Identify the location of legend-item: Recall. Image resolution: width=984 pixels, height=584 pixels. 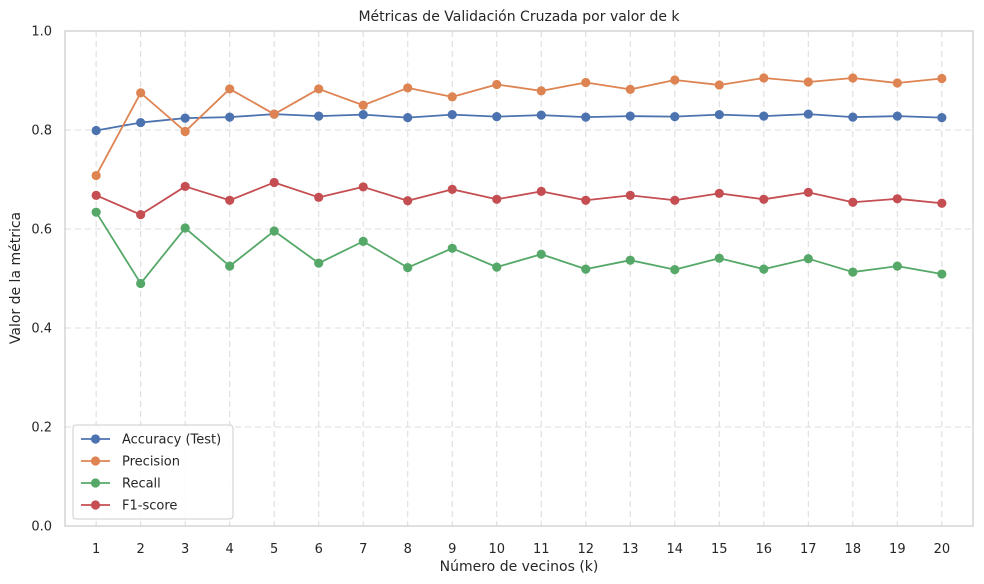
(121, 484).